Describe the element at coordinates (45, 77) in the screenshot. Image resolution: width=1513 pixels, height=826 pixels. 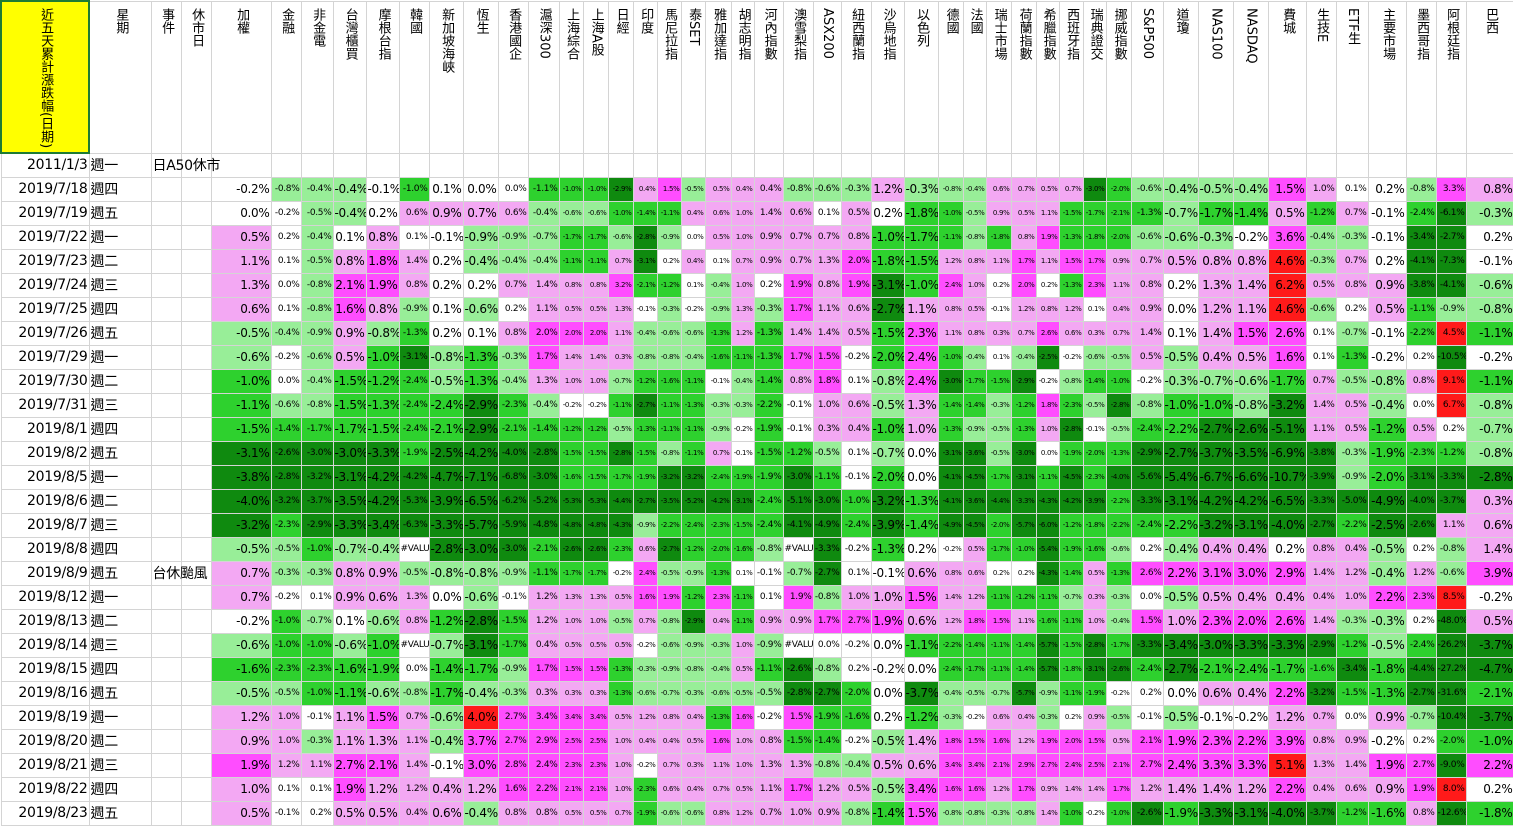
I see `column-header: 近五天累計漲跌幅(日期)` at that location.